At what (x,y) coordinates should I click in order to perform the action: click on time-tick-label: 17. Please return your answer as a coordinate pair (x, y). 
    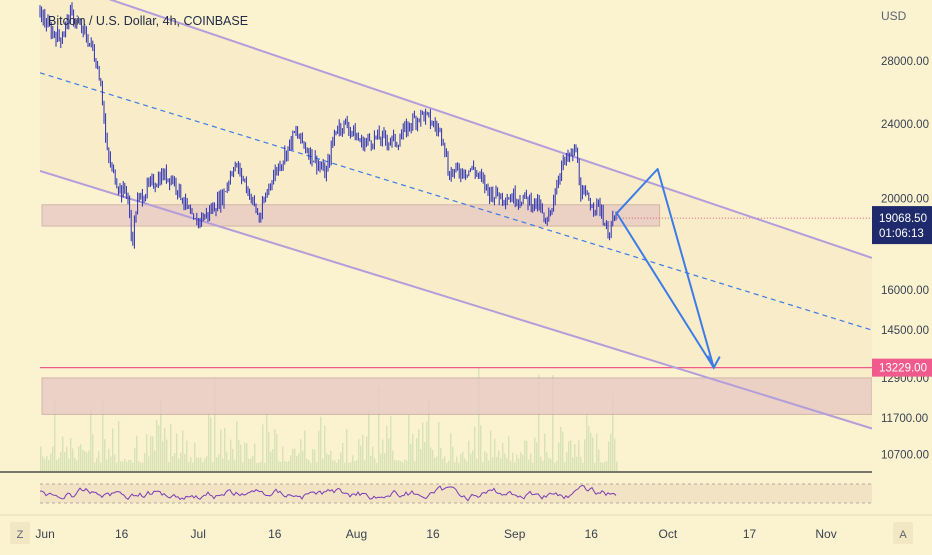
    Looking at the image, I should click on (750, 534).